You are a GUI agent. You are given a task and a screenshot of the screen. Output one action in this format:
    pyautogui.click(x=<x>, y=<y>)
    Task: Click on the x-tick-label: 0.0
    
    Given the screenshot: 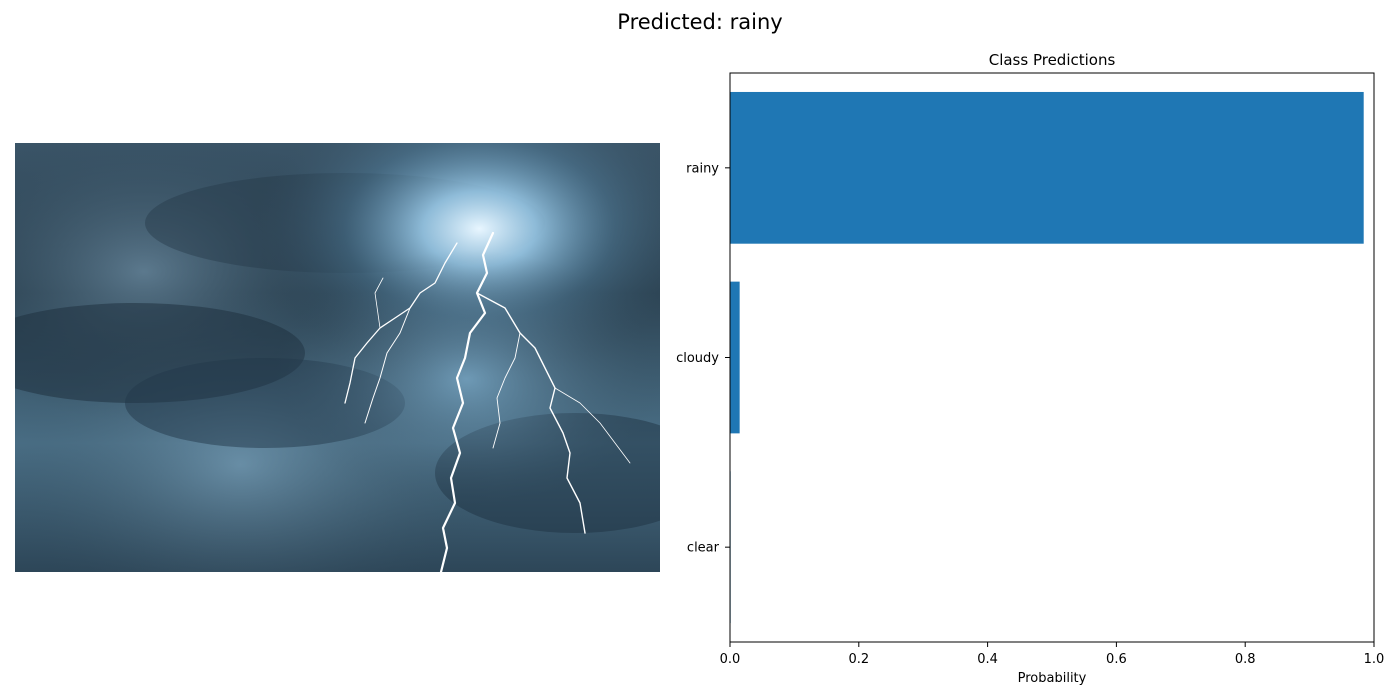 What is the action you would take?
    pyautogui.click(x=730, y=659)
    